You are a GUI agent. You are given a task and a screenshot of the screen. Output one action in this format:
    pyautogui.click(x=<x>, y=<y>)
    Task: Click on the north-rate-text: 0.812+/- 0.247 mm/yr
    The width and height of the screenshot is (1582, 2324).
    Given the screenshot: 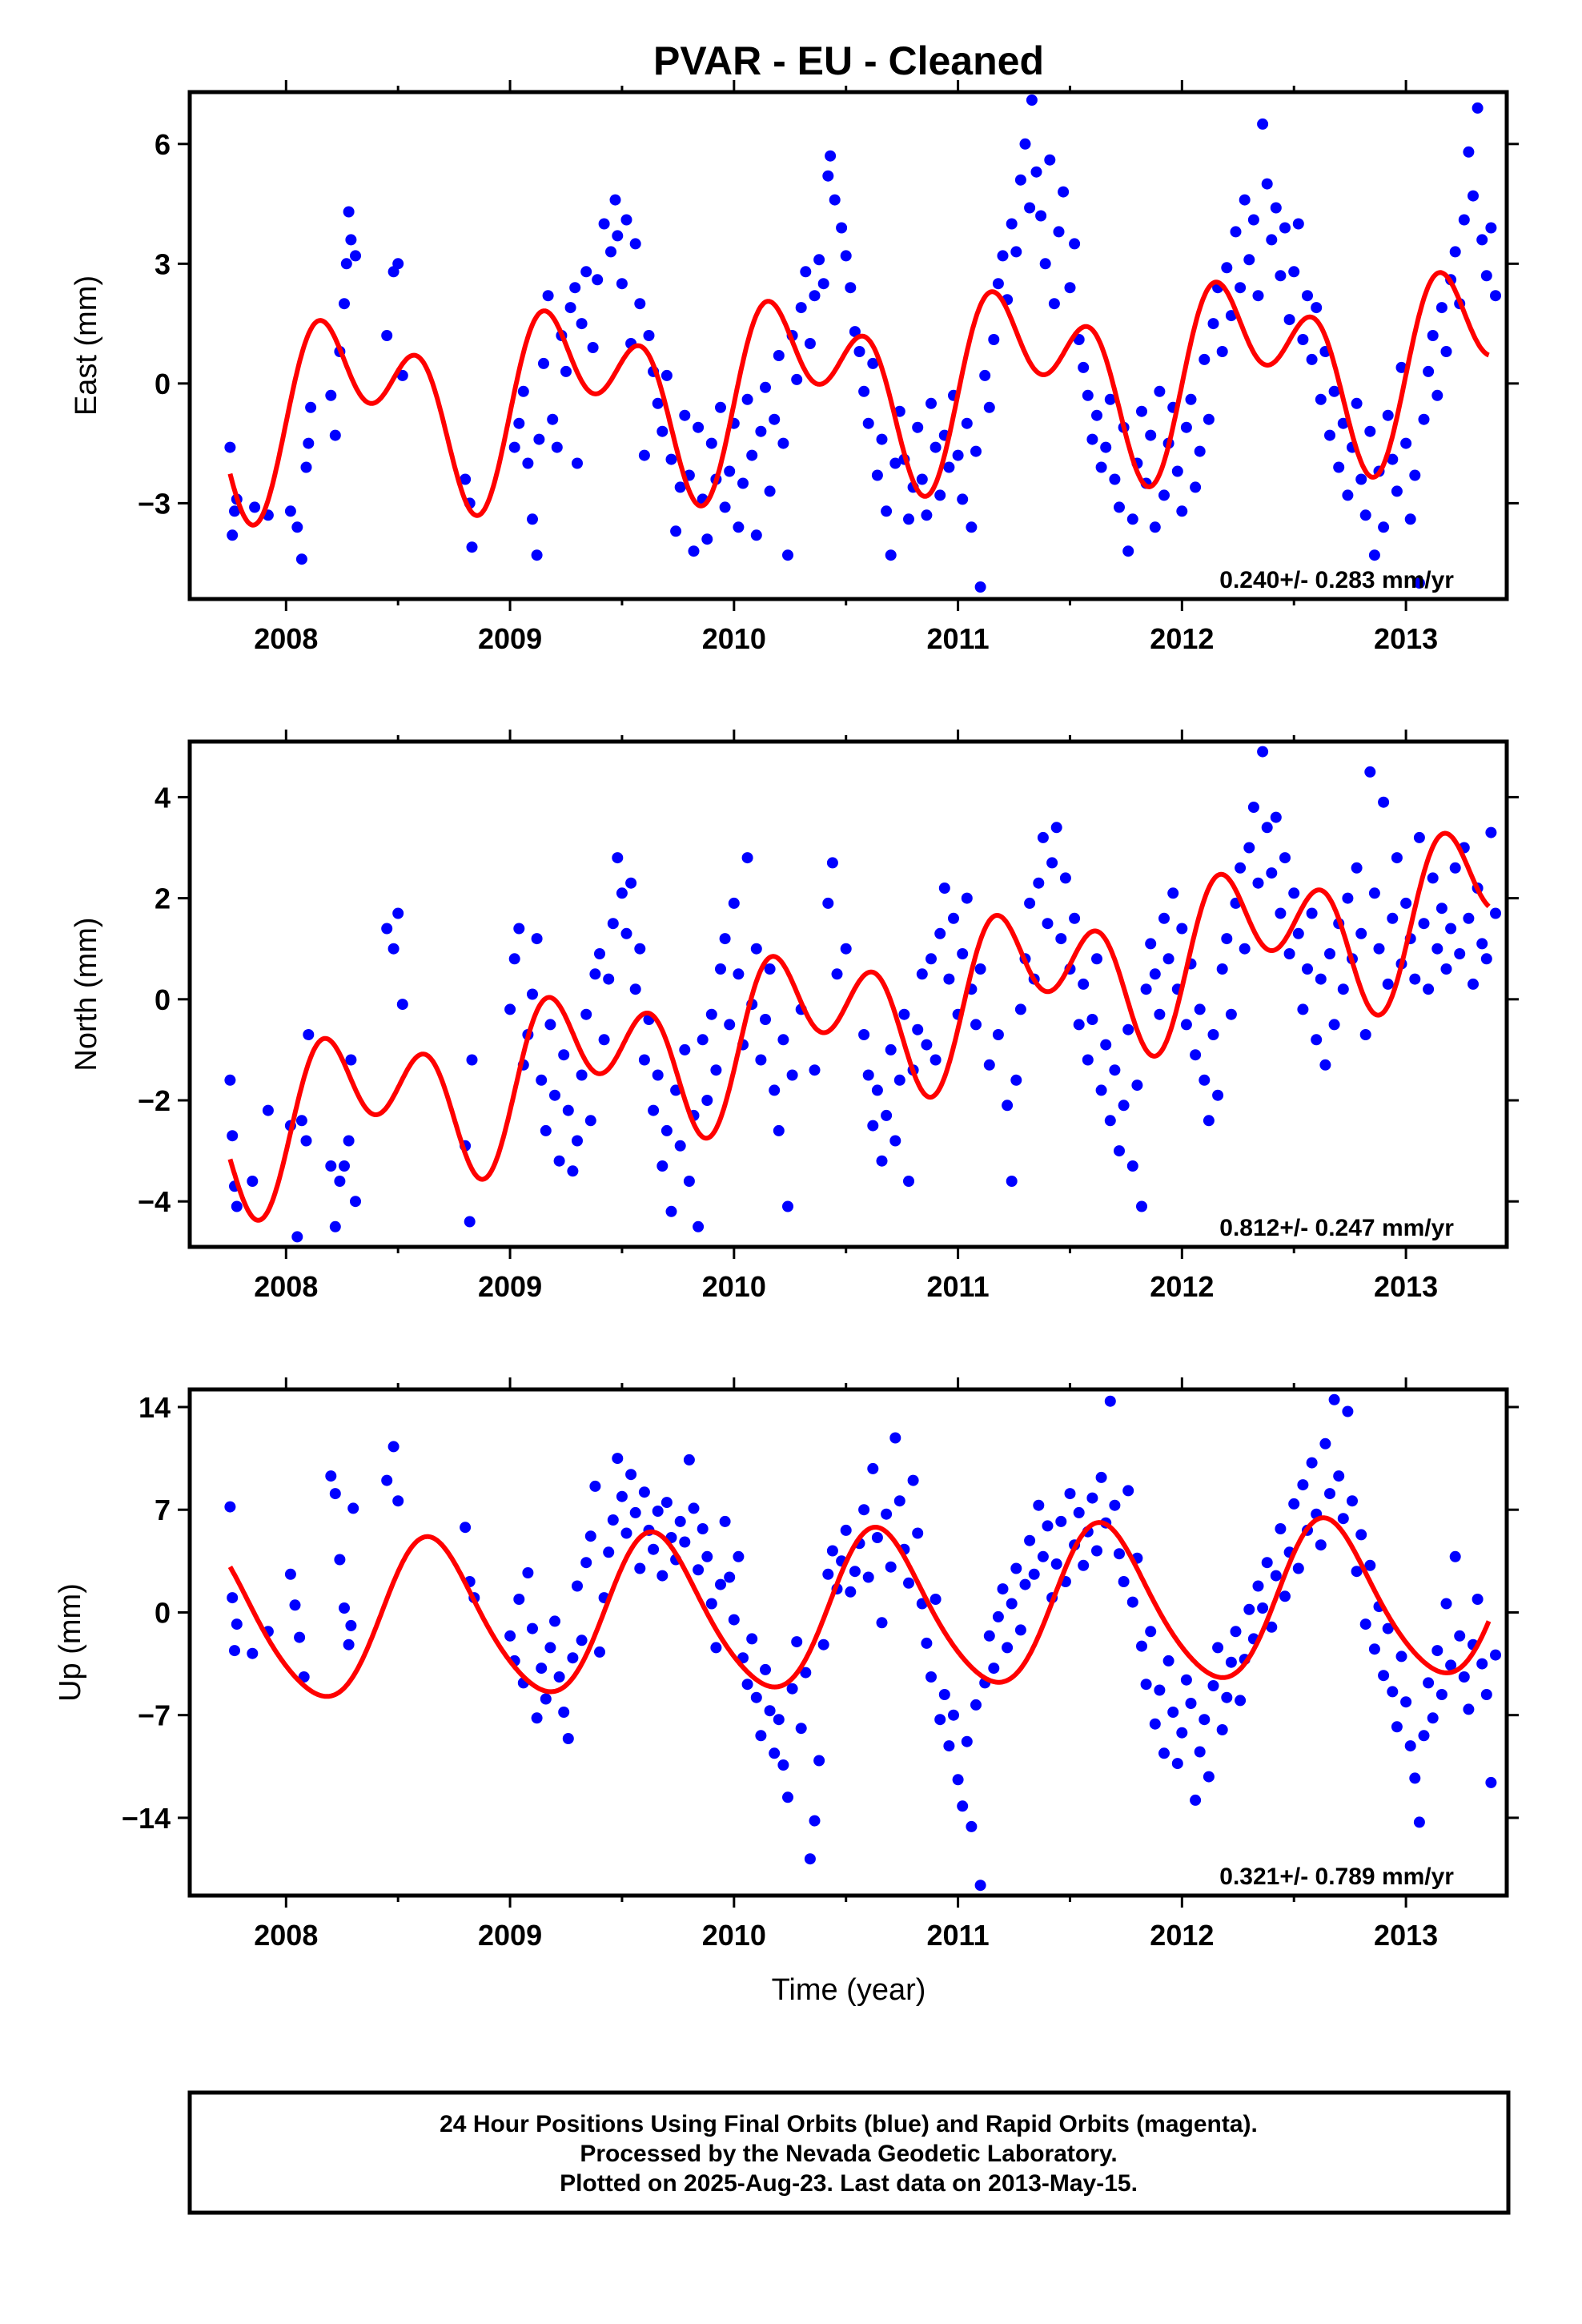 What is the action you would take?
    pyautogui.click(x=1336, y=1228)
    